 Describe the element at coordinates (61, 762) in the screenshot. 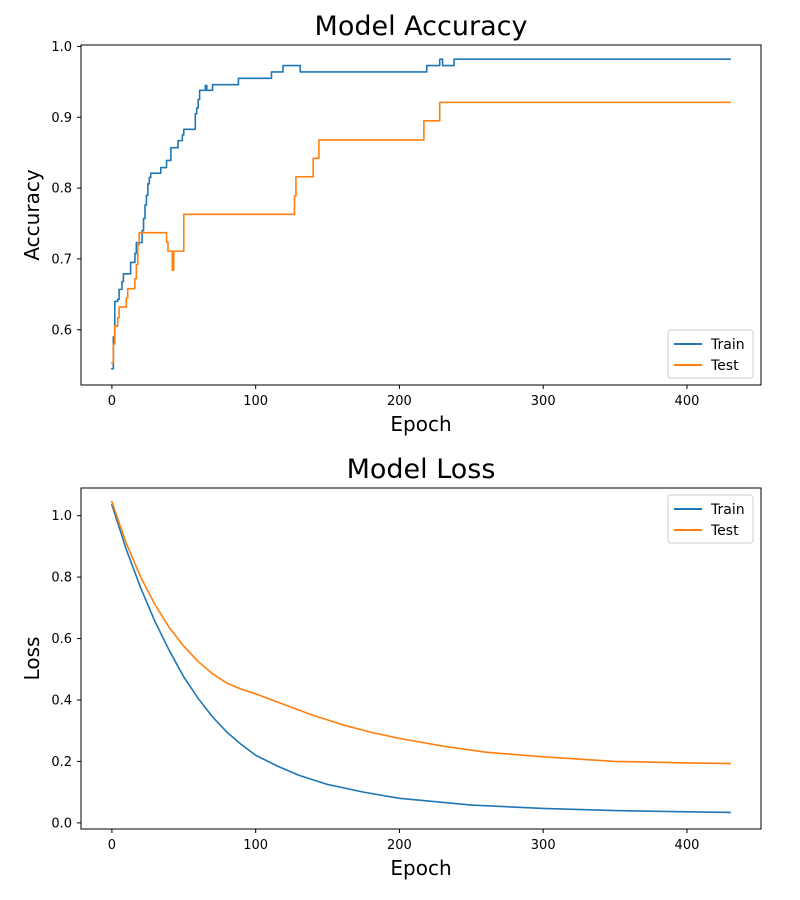

I see `y-tick-label: 0.2` at that location.